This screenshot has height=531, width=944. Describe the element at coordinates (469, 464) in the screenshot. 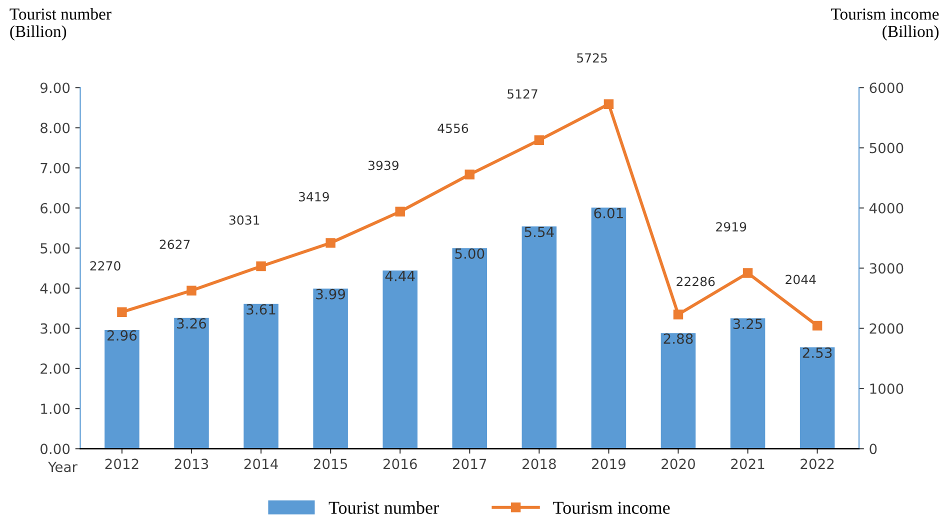

I see `x-tick-label: 2017` at that location.